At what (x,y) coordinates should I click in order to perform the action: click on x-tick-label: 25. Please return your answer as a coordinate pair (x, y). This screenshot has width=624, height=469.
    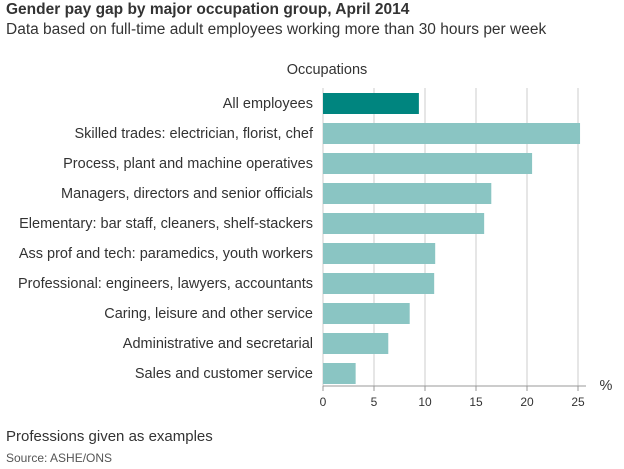
    Looking at the image, I should click on (578, 402).